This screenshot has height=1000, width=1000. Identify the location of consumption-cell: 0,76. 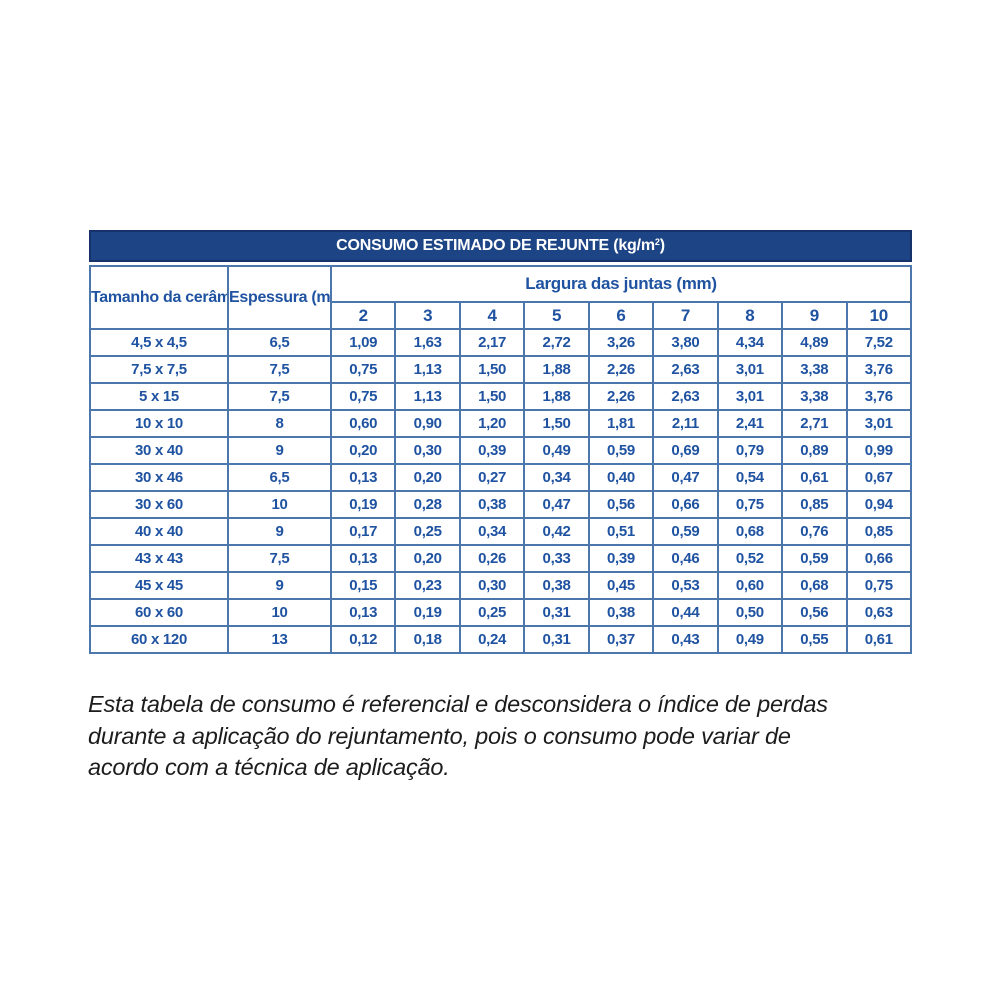
(814, 531).